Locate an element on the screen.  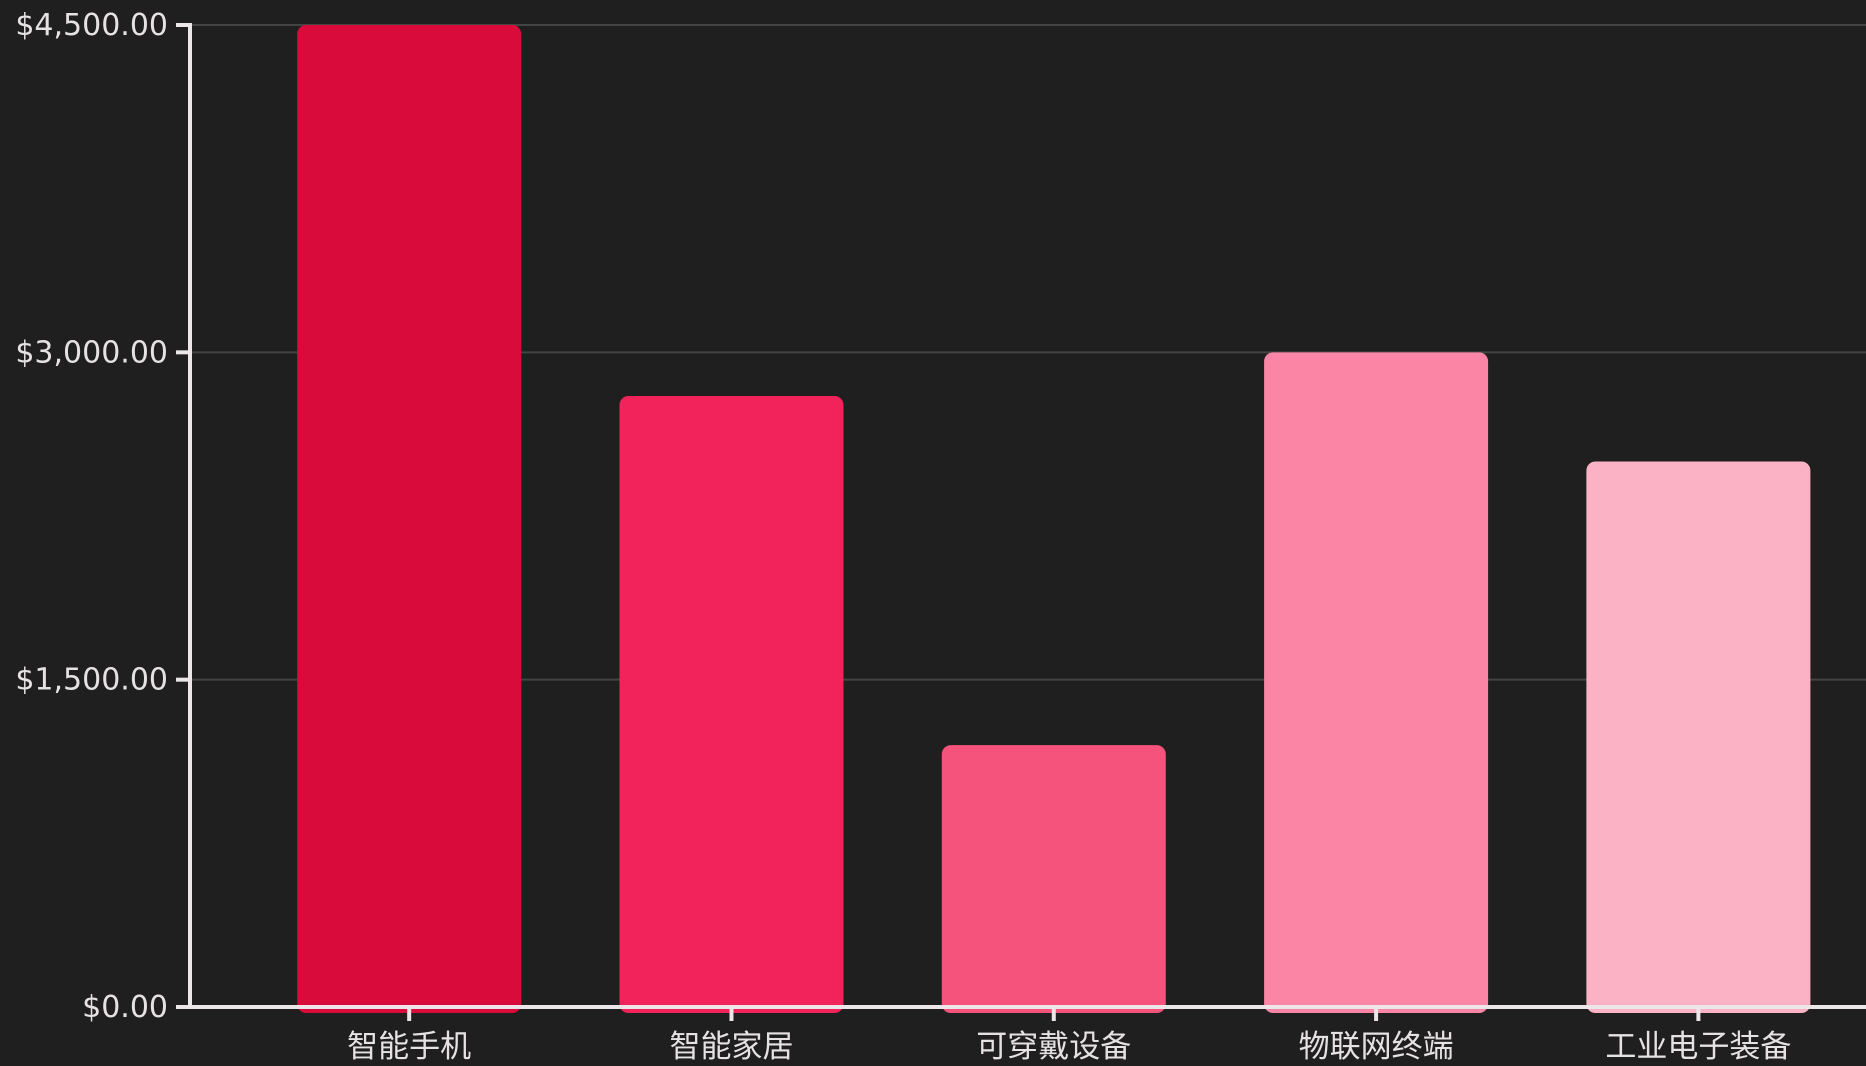
x-tick-label: 工业电子装备 is located at coordinates (1698, 1047).